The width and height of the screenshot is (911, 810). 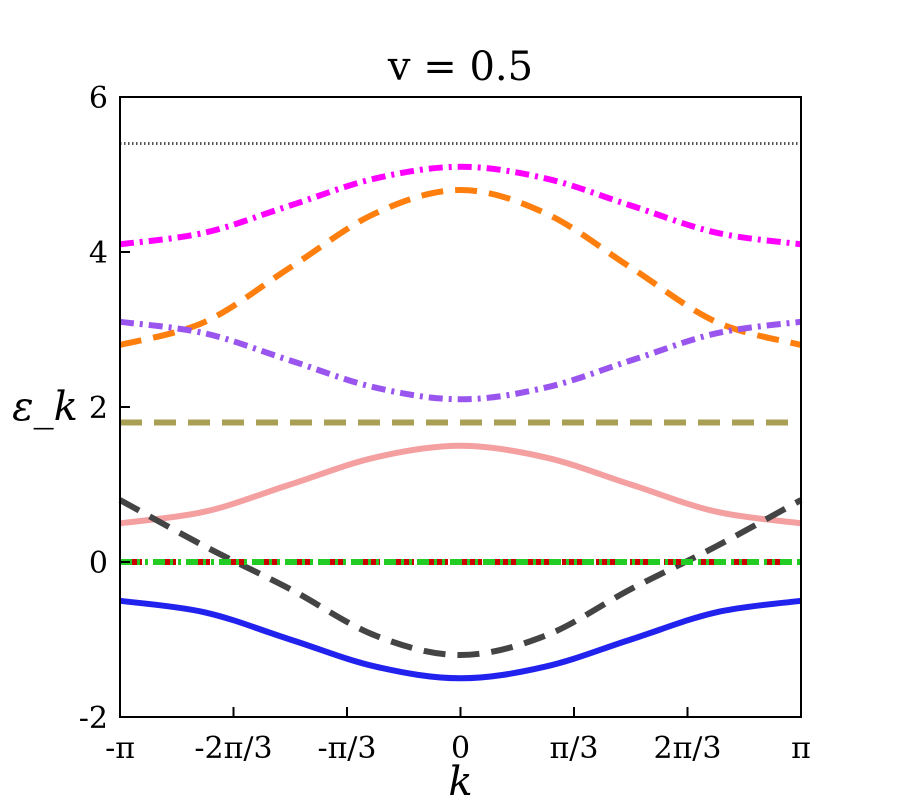 What do you see at coordinates (460, 748) in the screenshot?
I see `x-tick-label: 0` at bounding box center [460, 748].